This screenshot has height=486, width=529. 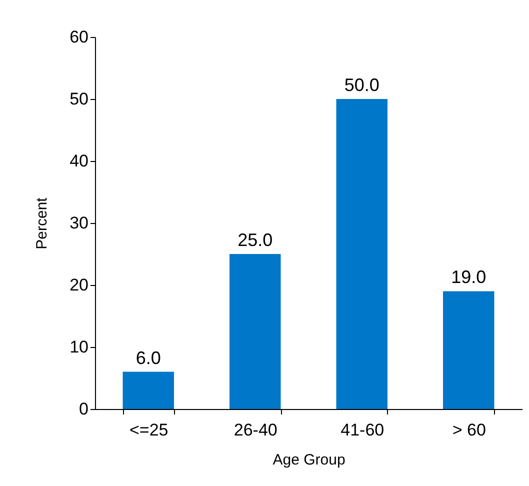 I want to click on x-tick-label: <=25, so click(x=148, y=430).